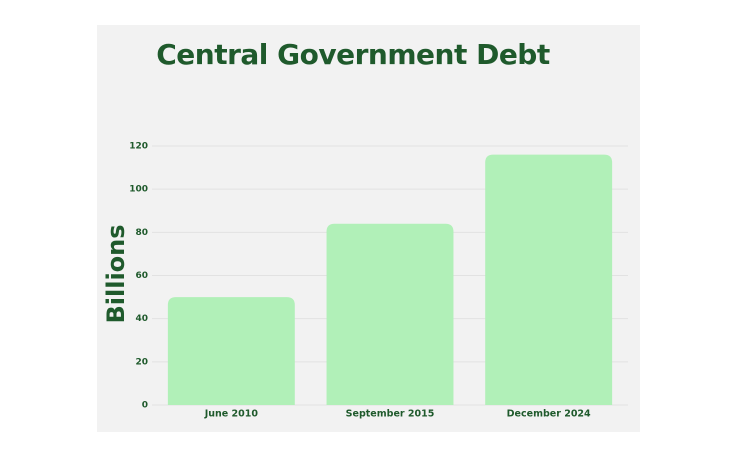 Image resolution: width=729 pixels, height=469 pixels. Describe the element at coordinates (390, 414) in the screenshot. I see `x-tick-label: September 2015` at that location.